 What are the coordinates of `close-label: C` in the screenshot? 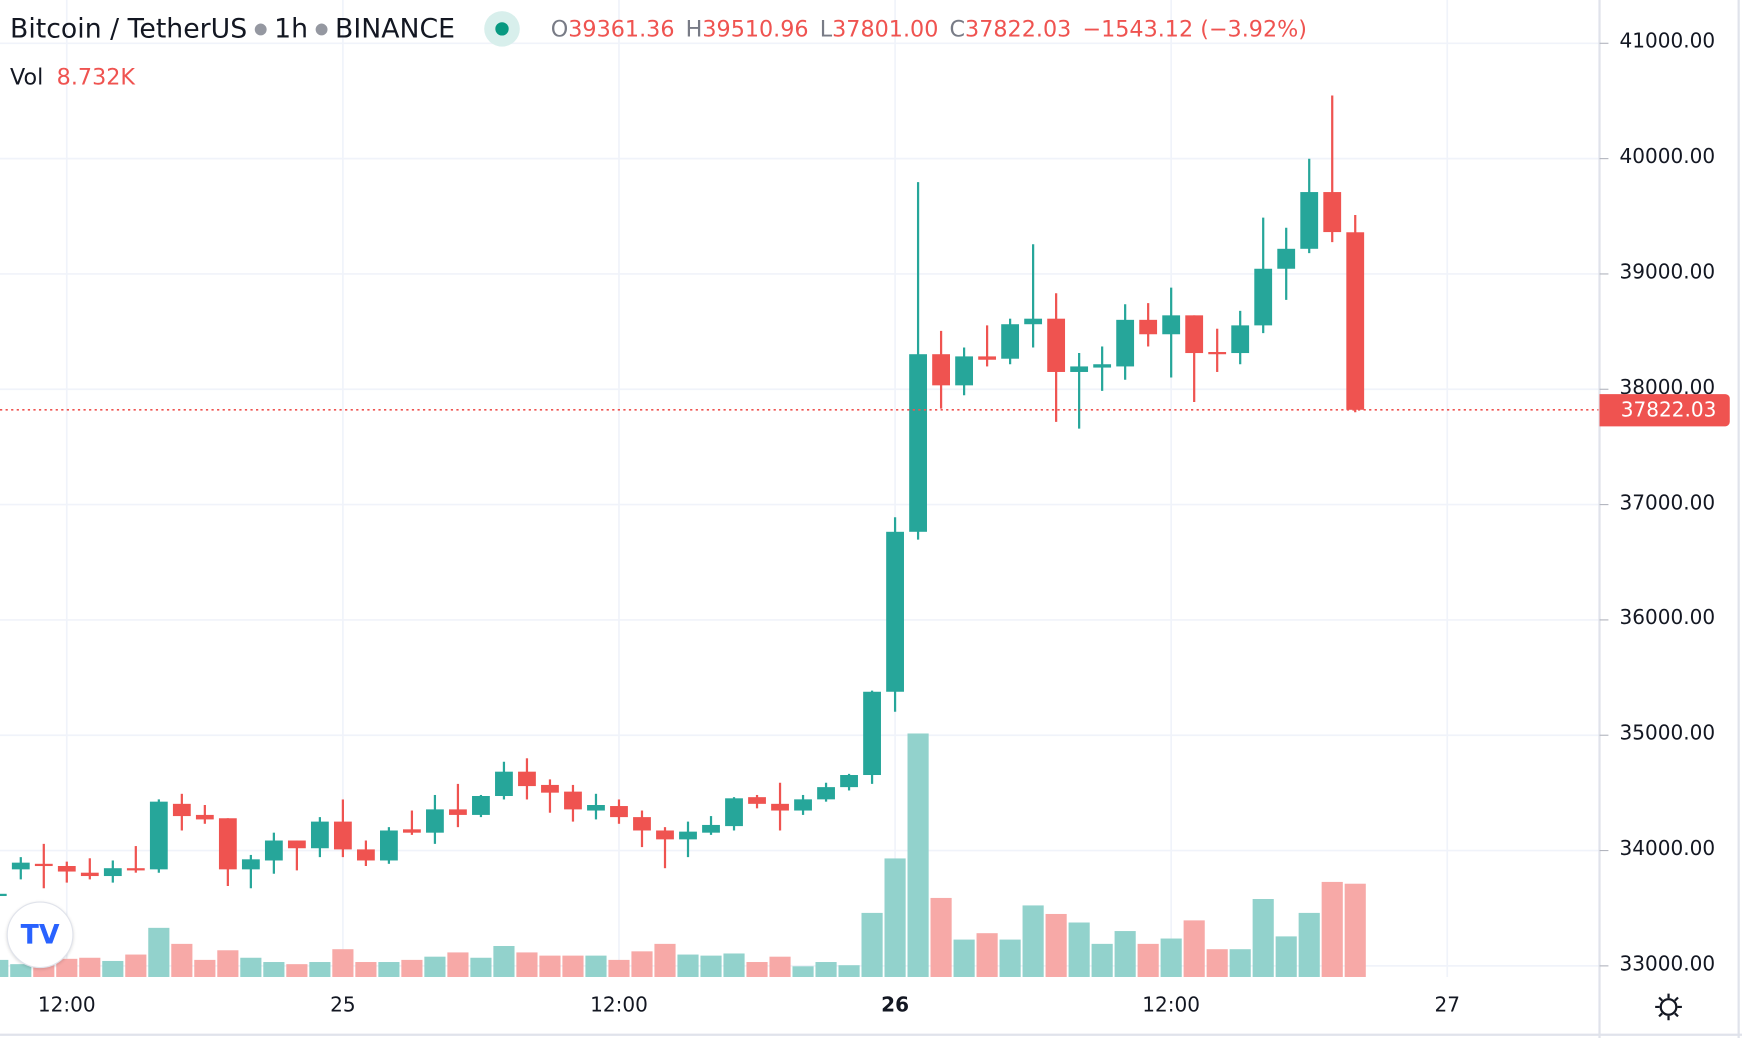 It's located at (957, 29).